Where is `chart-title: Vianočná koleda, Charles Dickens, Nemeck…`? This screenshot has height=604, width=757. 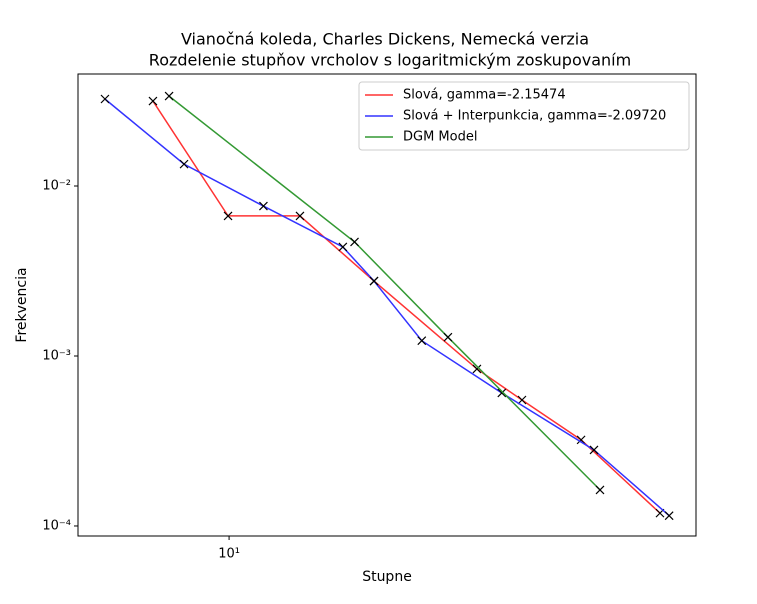
chart-title: Vianočná koleda, Charles Dickens, Nemeck… is located at coordinates (385, 39).